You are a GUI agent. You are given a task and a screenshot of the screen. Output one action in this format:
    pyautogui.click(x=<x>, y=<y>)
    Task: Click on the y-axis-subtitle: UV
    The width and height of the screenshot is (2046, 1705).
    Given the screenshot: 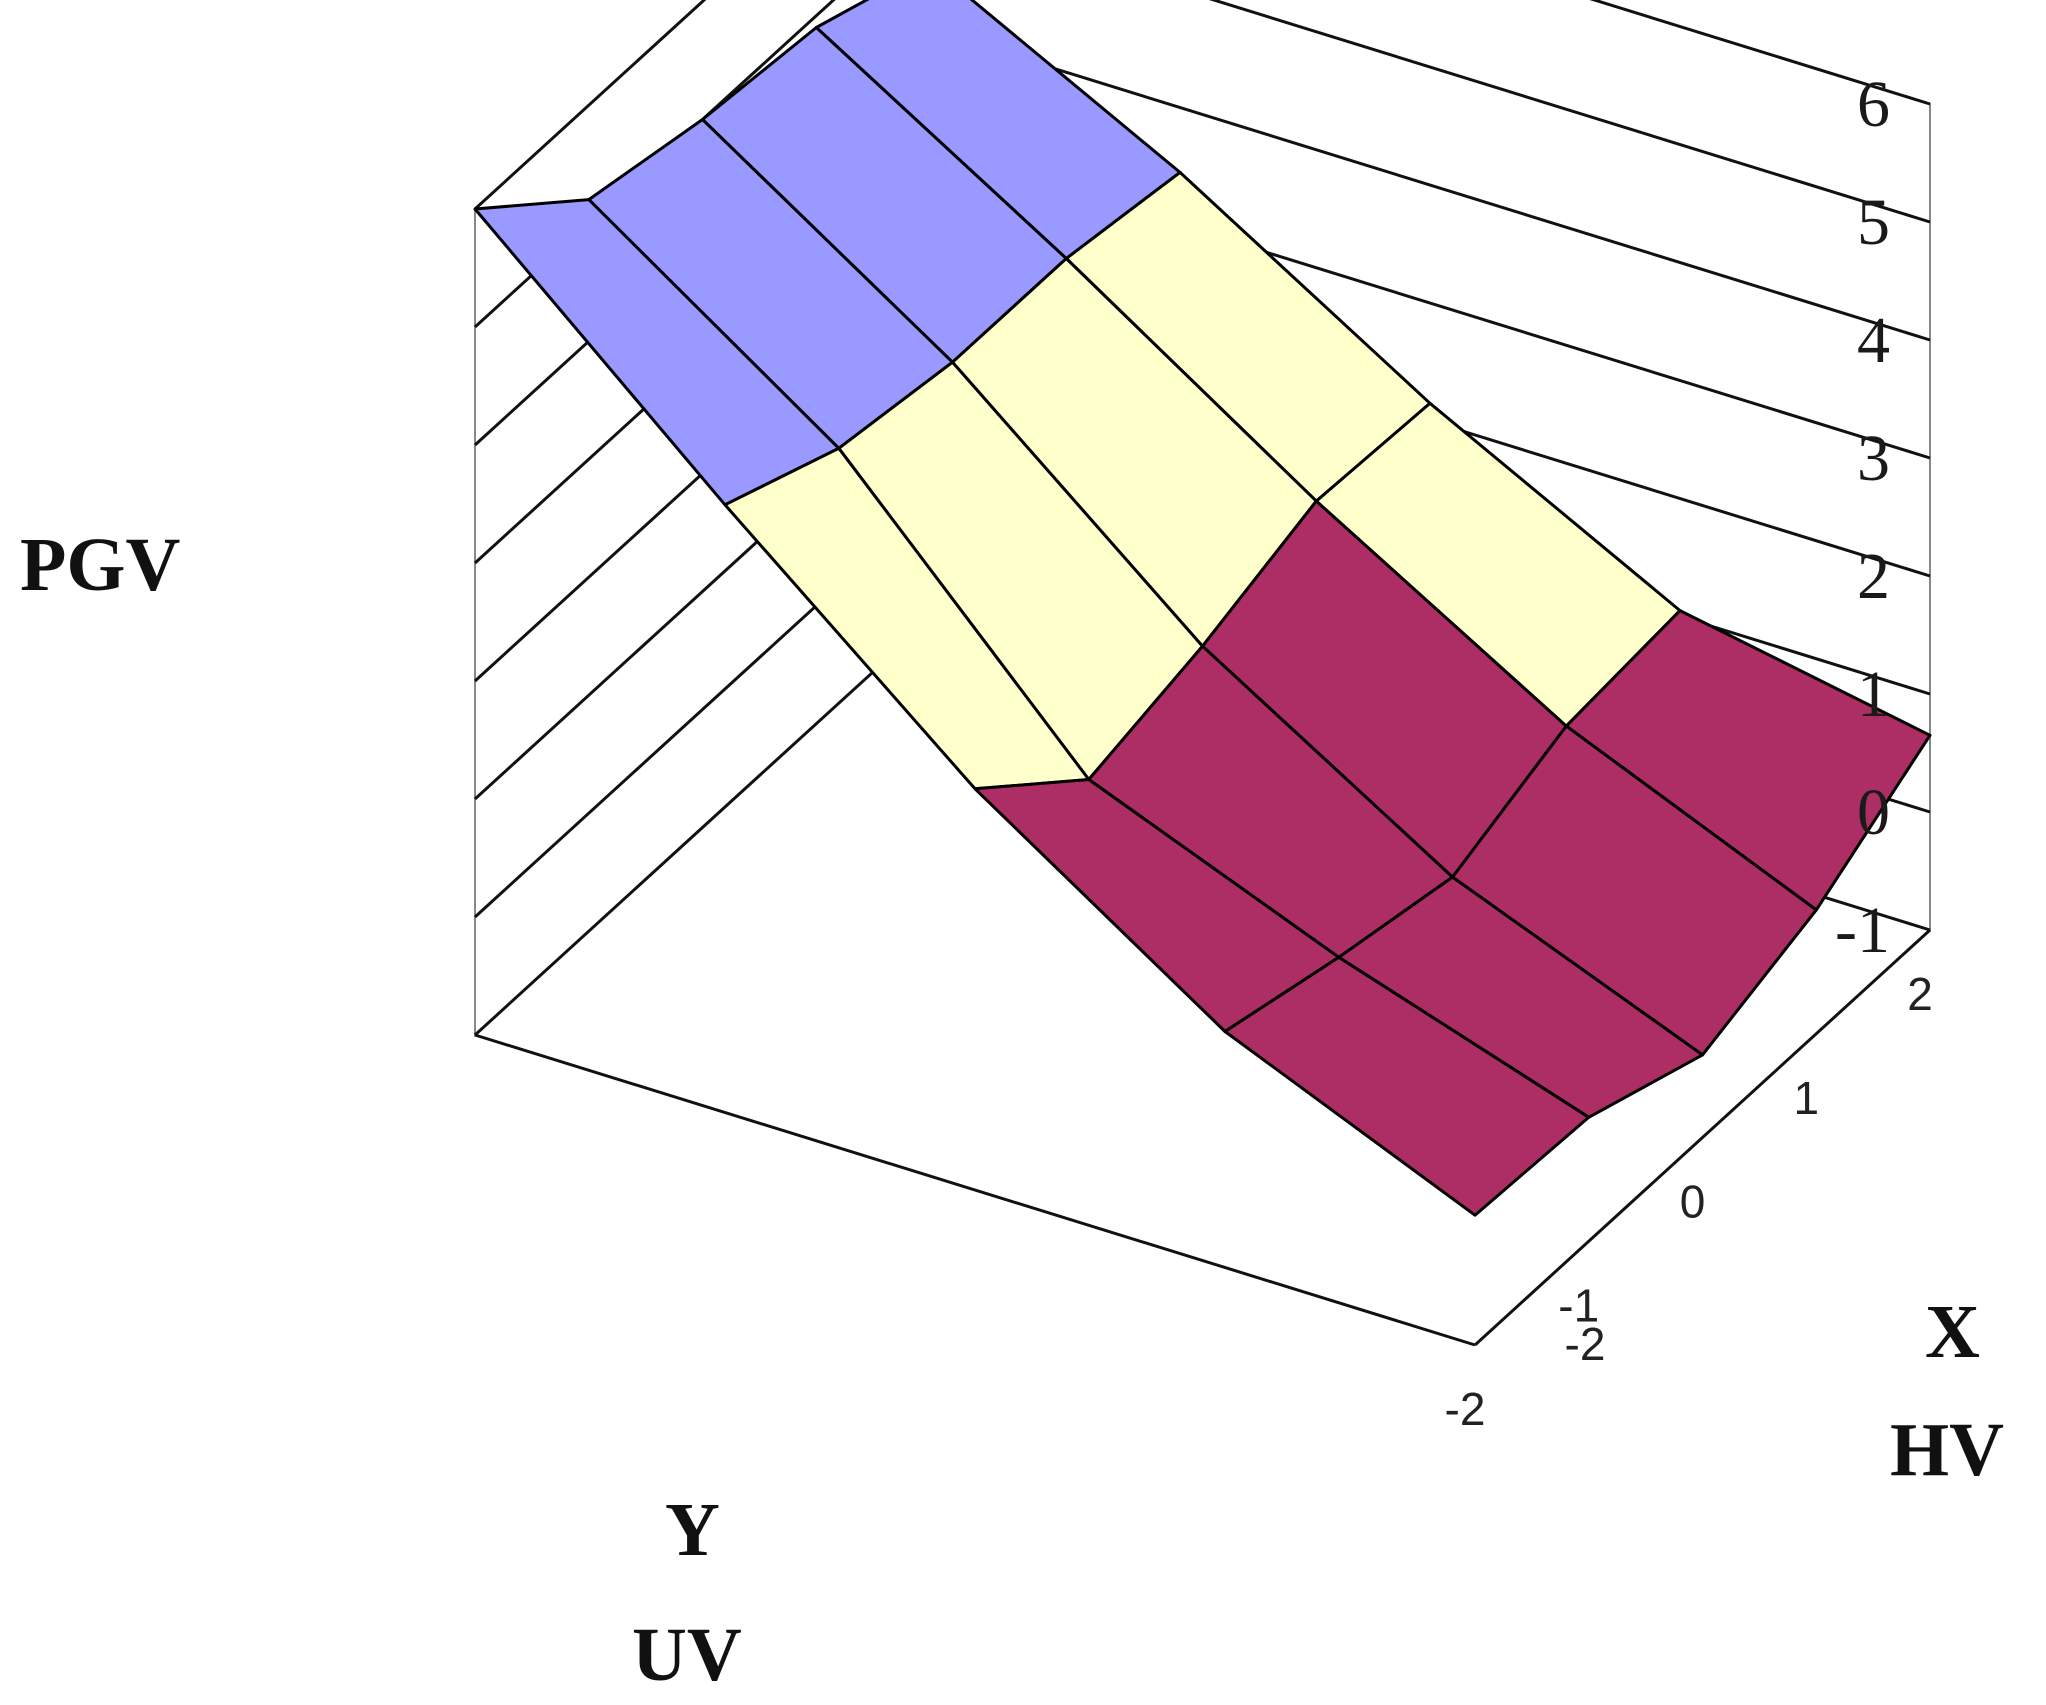 What is the action you would take?
    pyautogui.click(x=687, y=1655)
    